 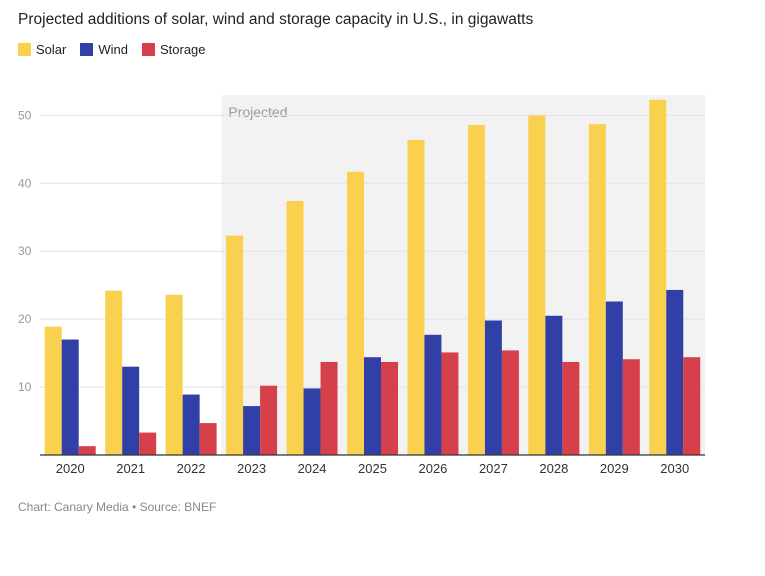 I want to click on x-tick-label: 2024, so click(x=312, y=468).